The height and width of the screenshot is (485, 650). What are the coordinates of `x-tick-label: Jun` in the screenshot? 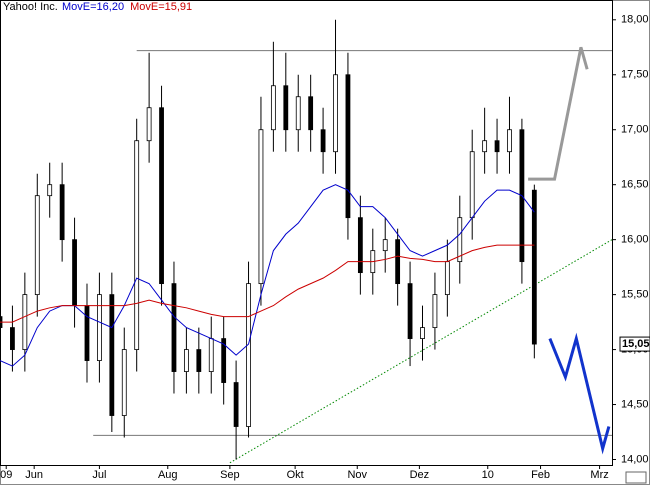 It's located at (34, 475).